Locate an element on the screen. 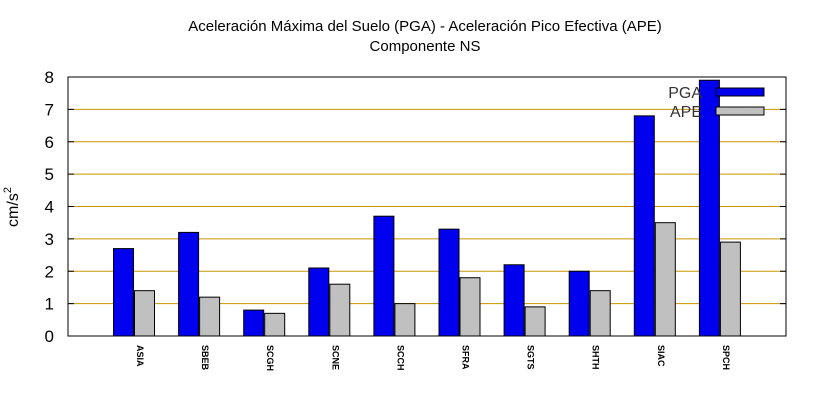 Image resolution: width=820 pixels, height=400 pixels. bar-pga-siac is located at coordinates (644, 226).